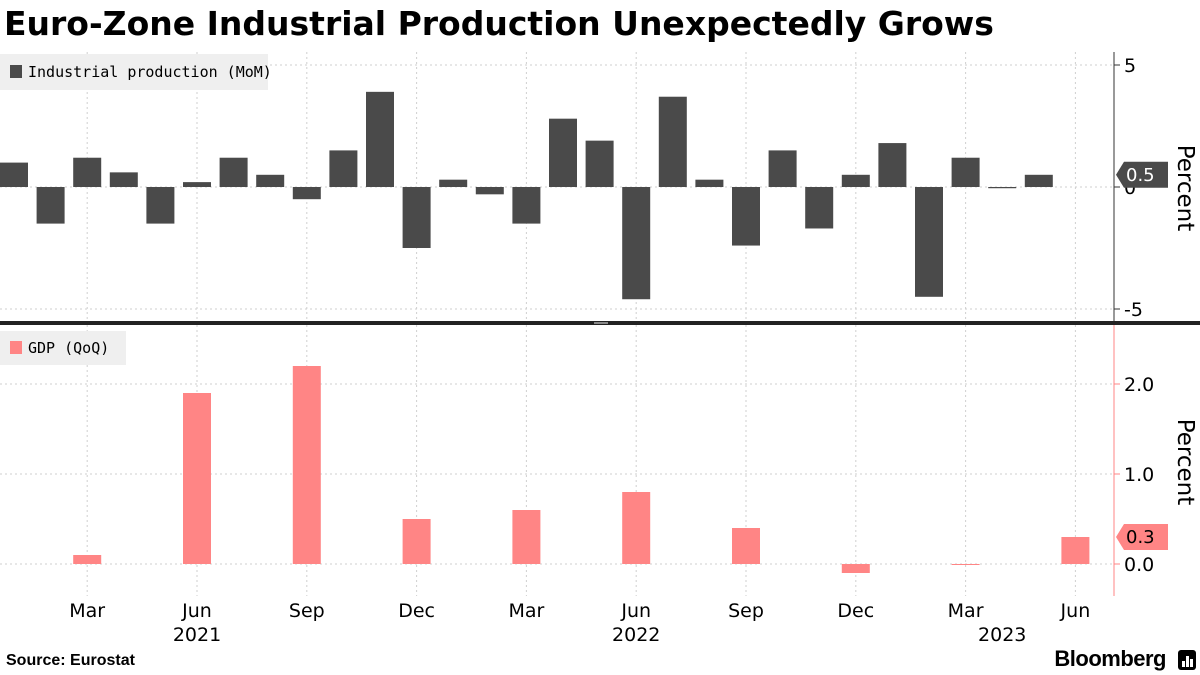 The image size is (1200, 675). I want to click on ip-legend-swatch, so click(16, 71).